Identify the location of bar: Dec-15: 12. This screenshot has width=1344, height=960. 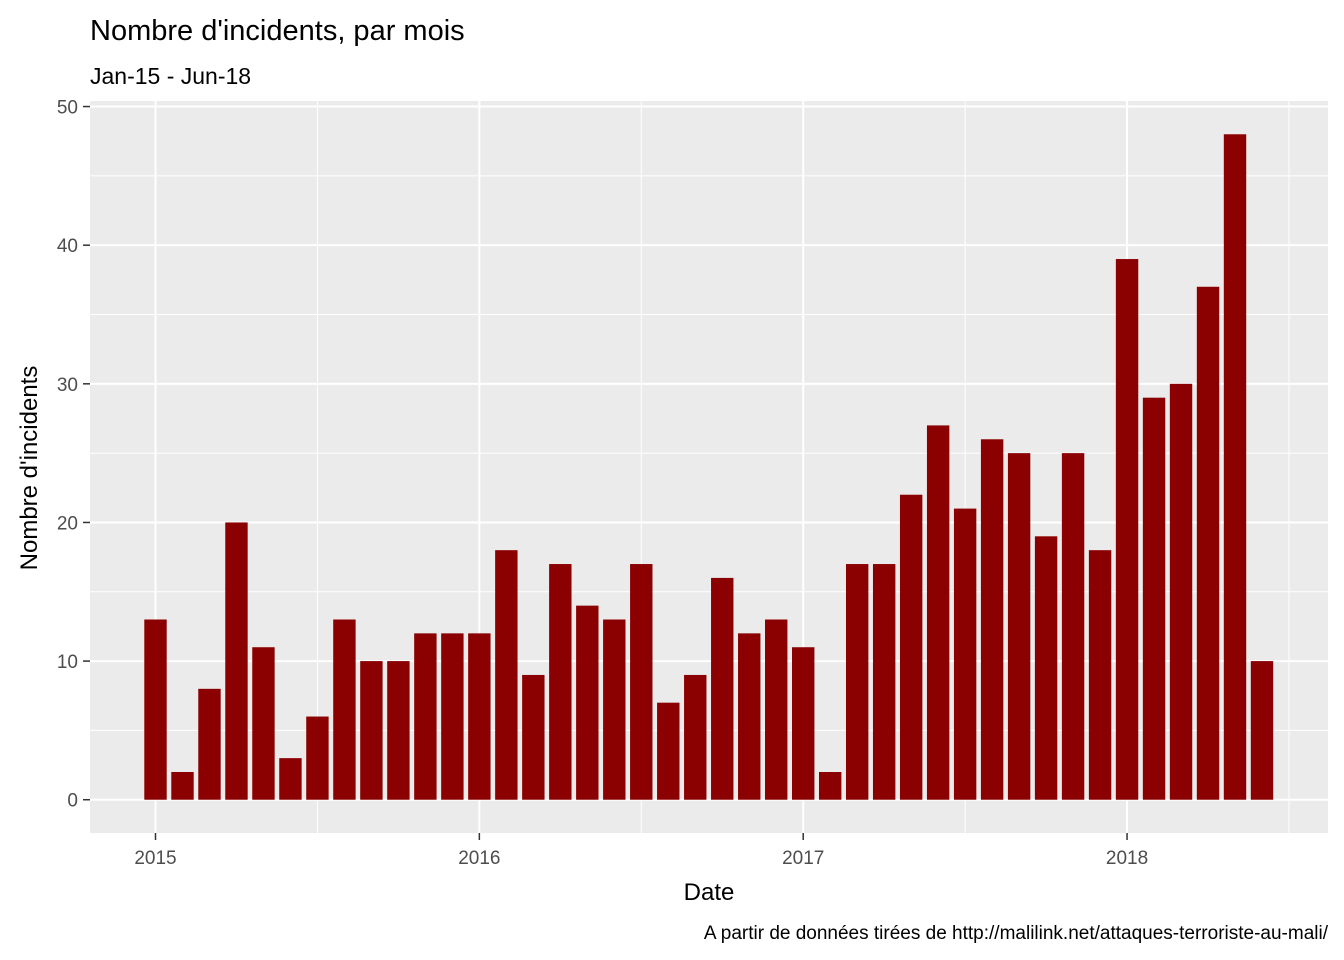
(452, 716).